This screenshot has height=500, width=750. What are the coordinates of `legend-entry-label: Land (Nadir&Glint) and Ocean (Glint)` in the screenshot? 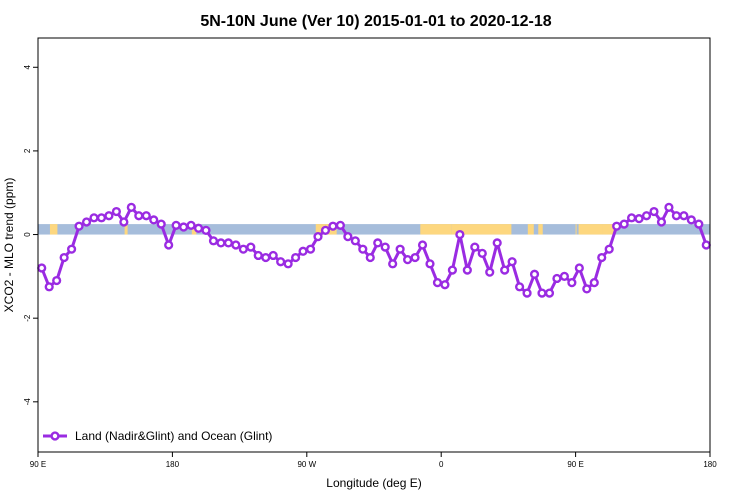 It's located at (173, 436).